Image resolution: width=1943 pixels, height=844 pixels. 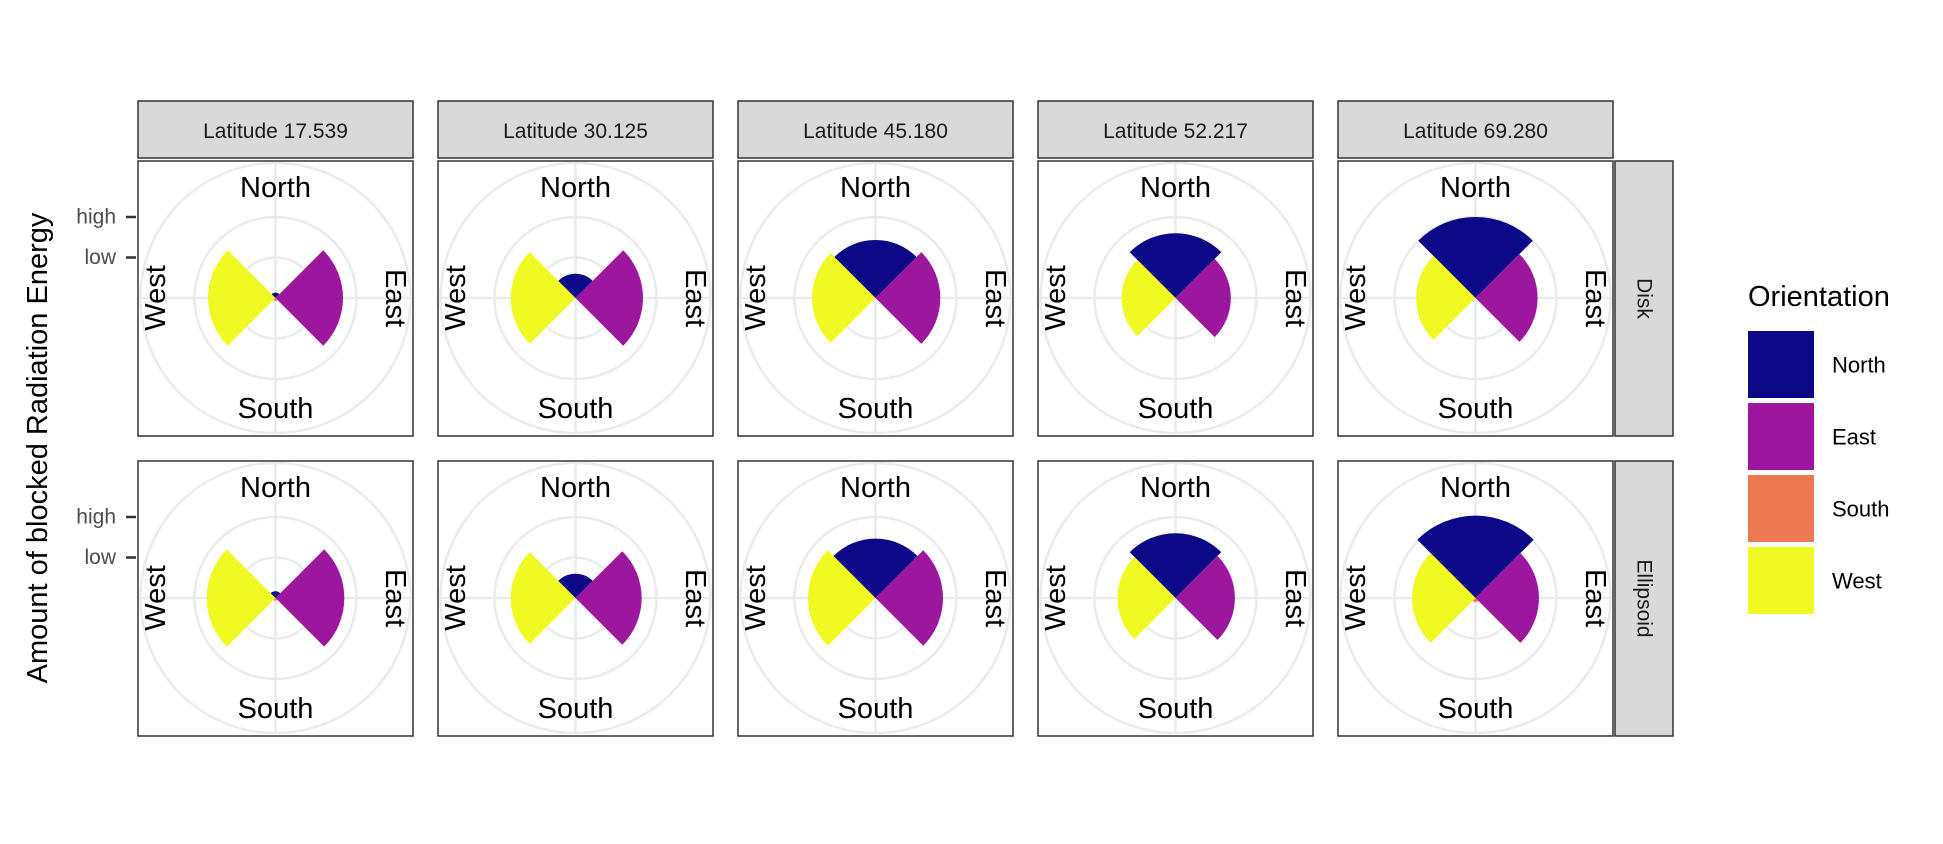 What do you see at coordinates (1857, 581) in the screenshot?
I see `legend-label: West` at bounding box center [1857, 581].